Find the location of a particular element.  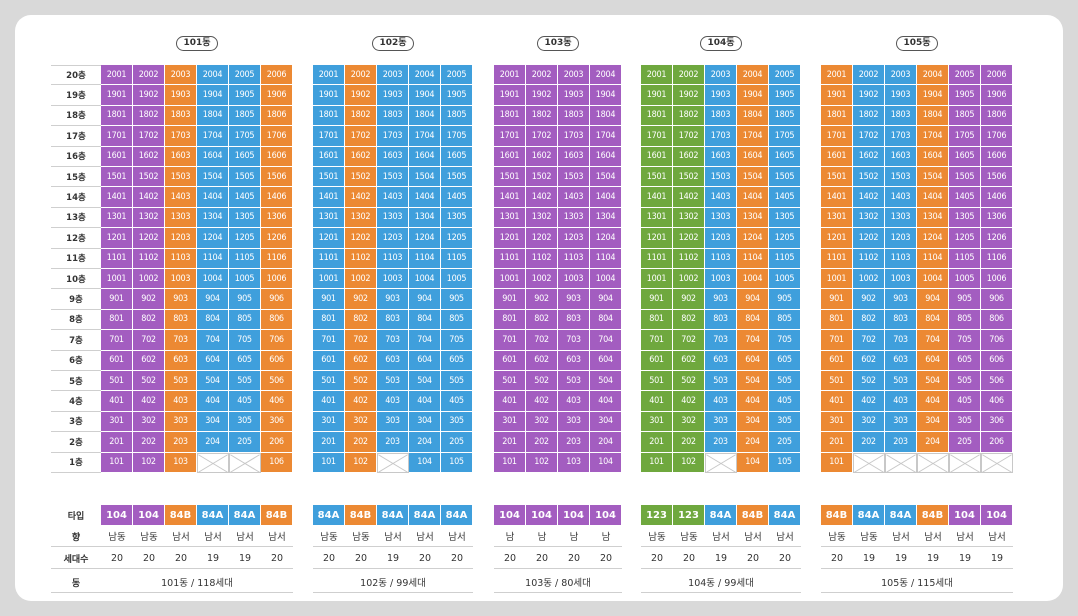

building-header: 105동 is located at coordinates (917, 43).